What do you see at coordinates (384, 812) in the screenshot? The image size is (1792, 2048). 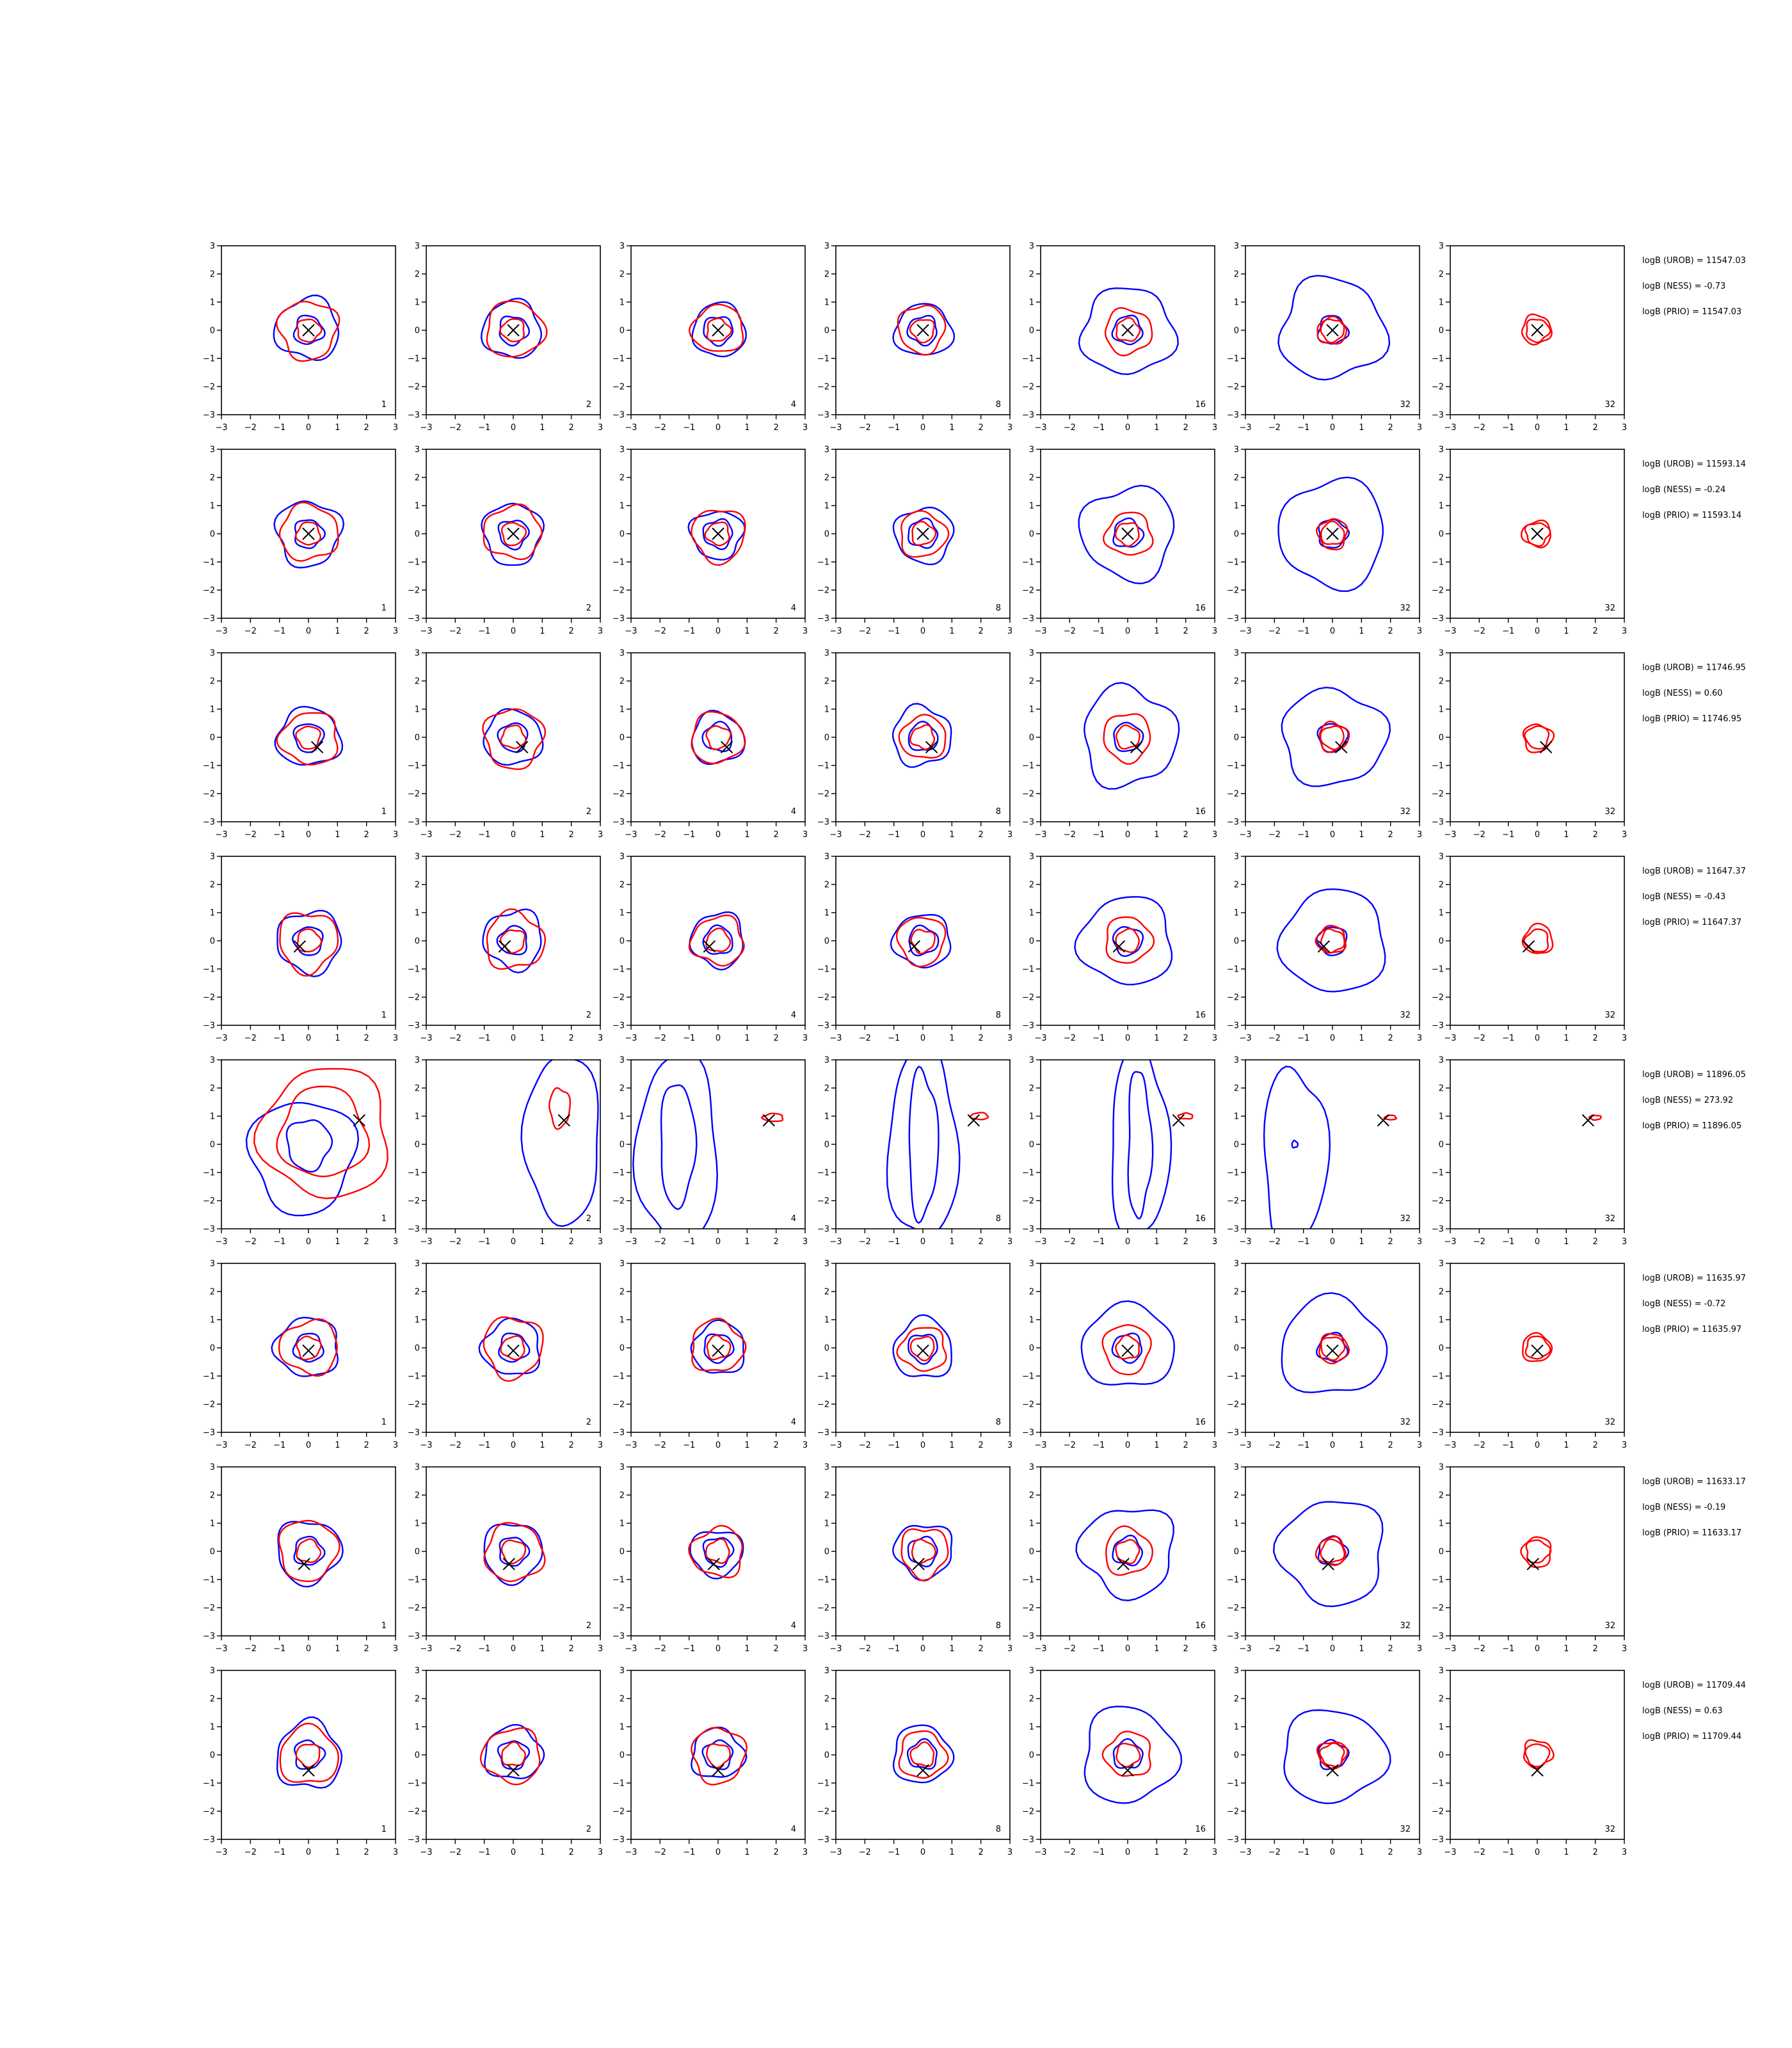 I see `panel-label: 1` at bounding box center [384, 812].